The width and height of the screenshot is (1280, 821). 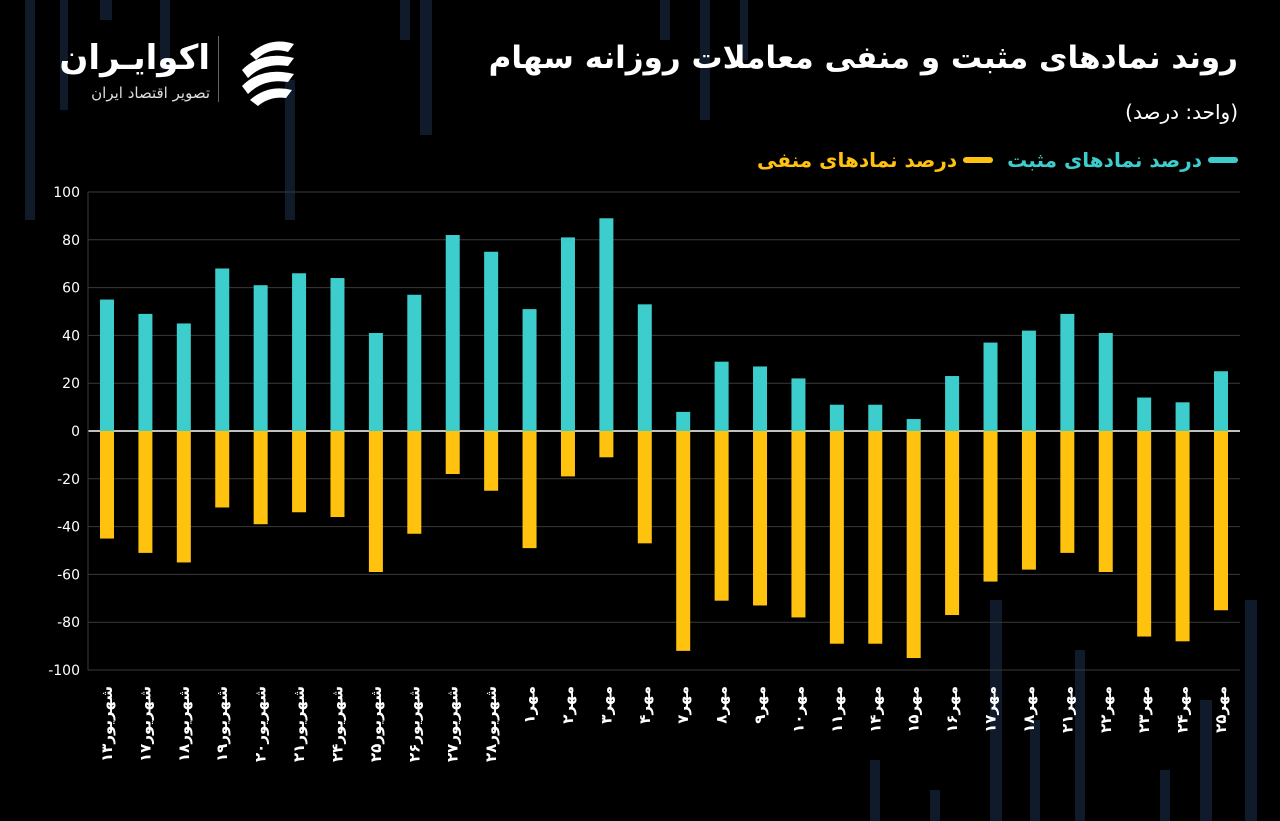 I want to click on x-tick-label: شهریور۱۳, so click(x=107, y=724).